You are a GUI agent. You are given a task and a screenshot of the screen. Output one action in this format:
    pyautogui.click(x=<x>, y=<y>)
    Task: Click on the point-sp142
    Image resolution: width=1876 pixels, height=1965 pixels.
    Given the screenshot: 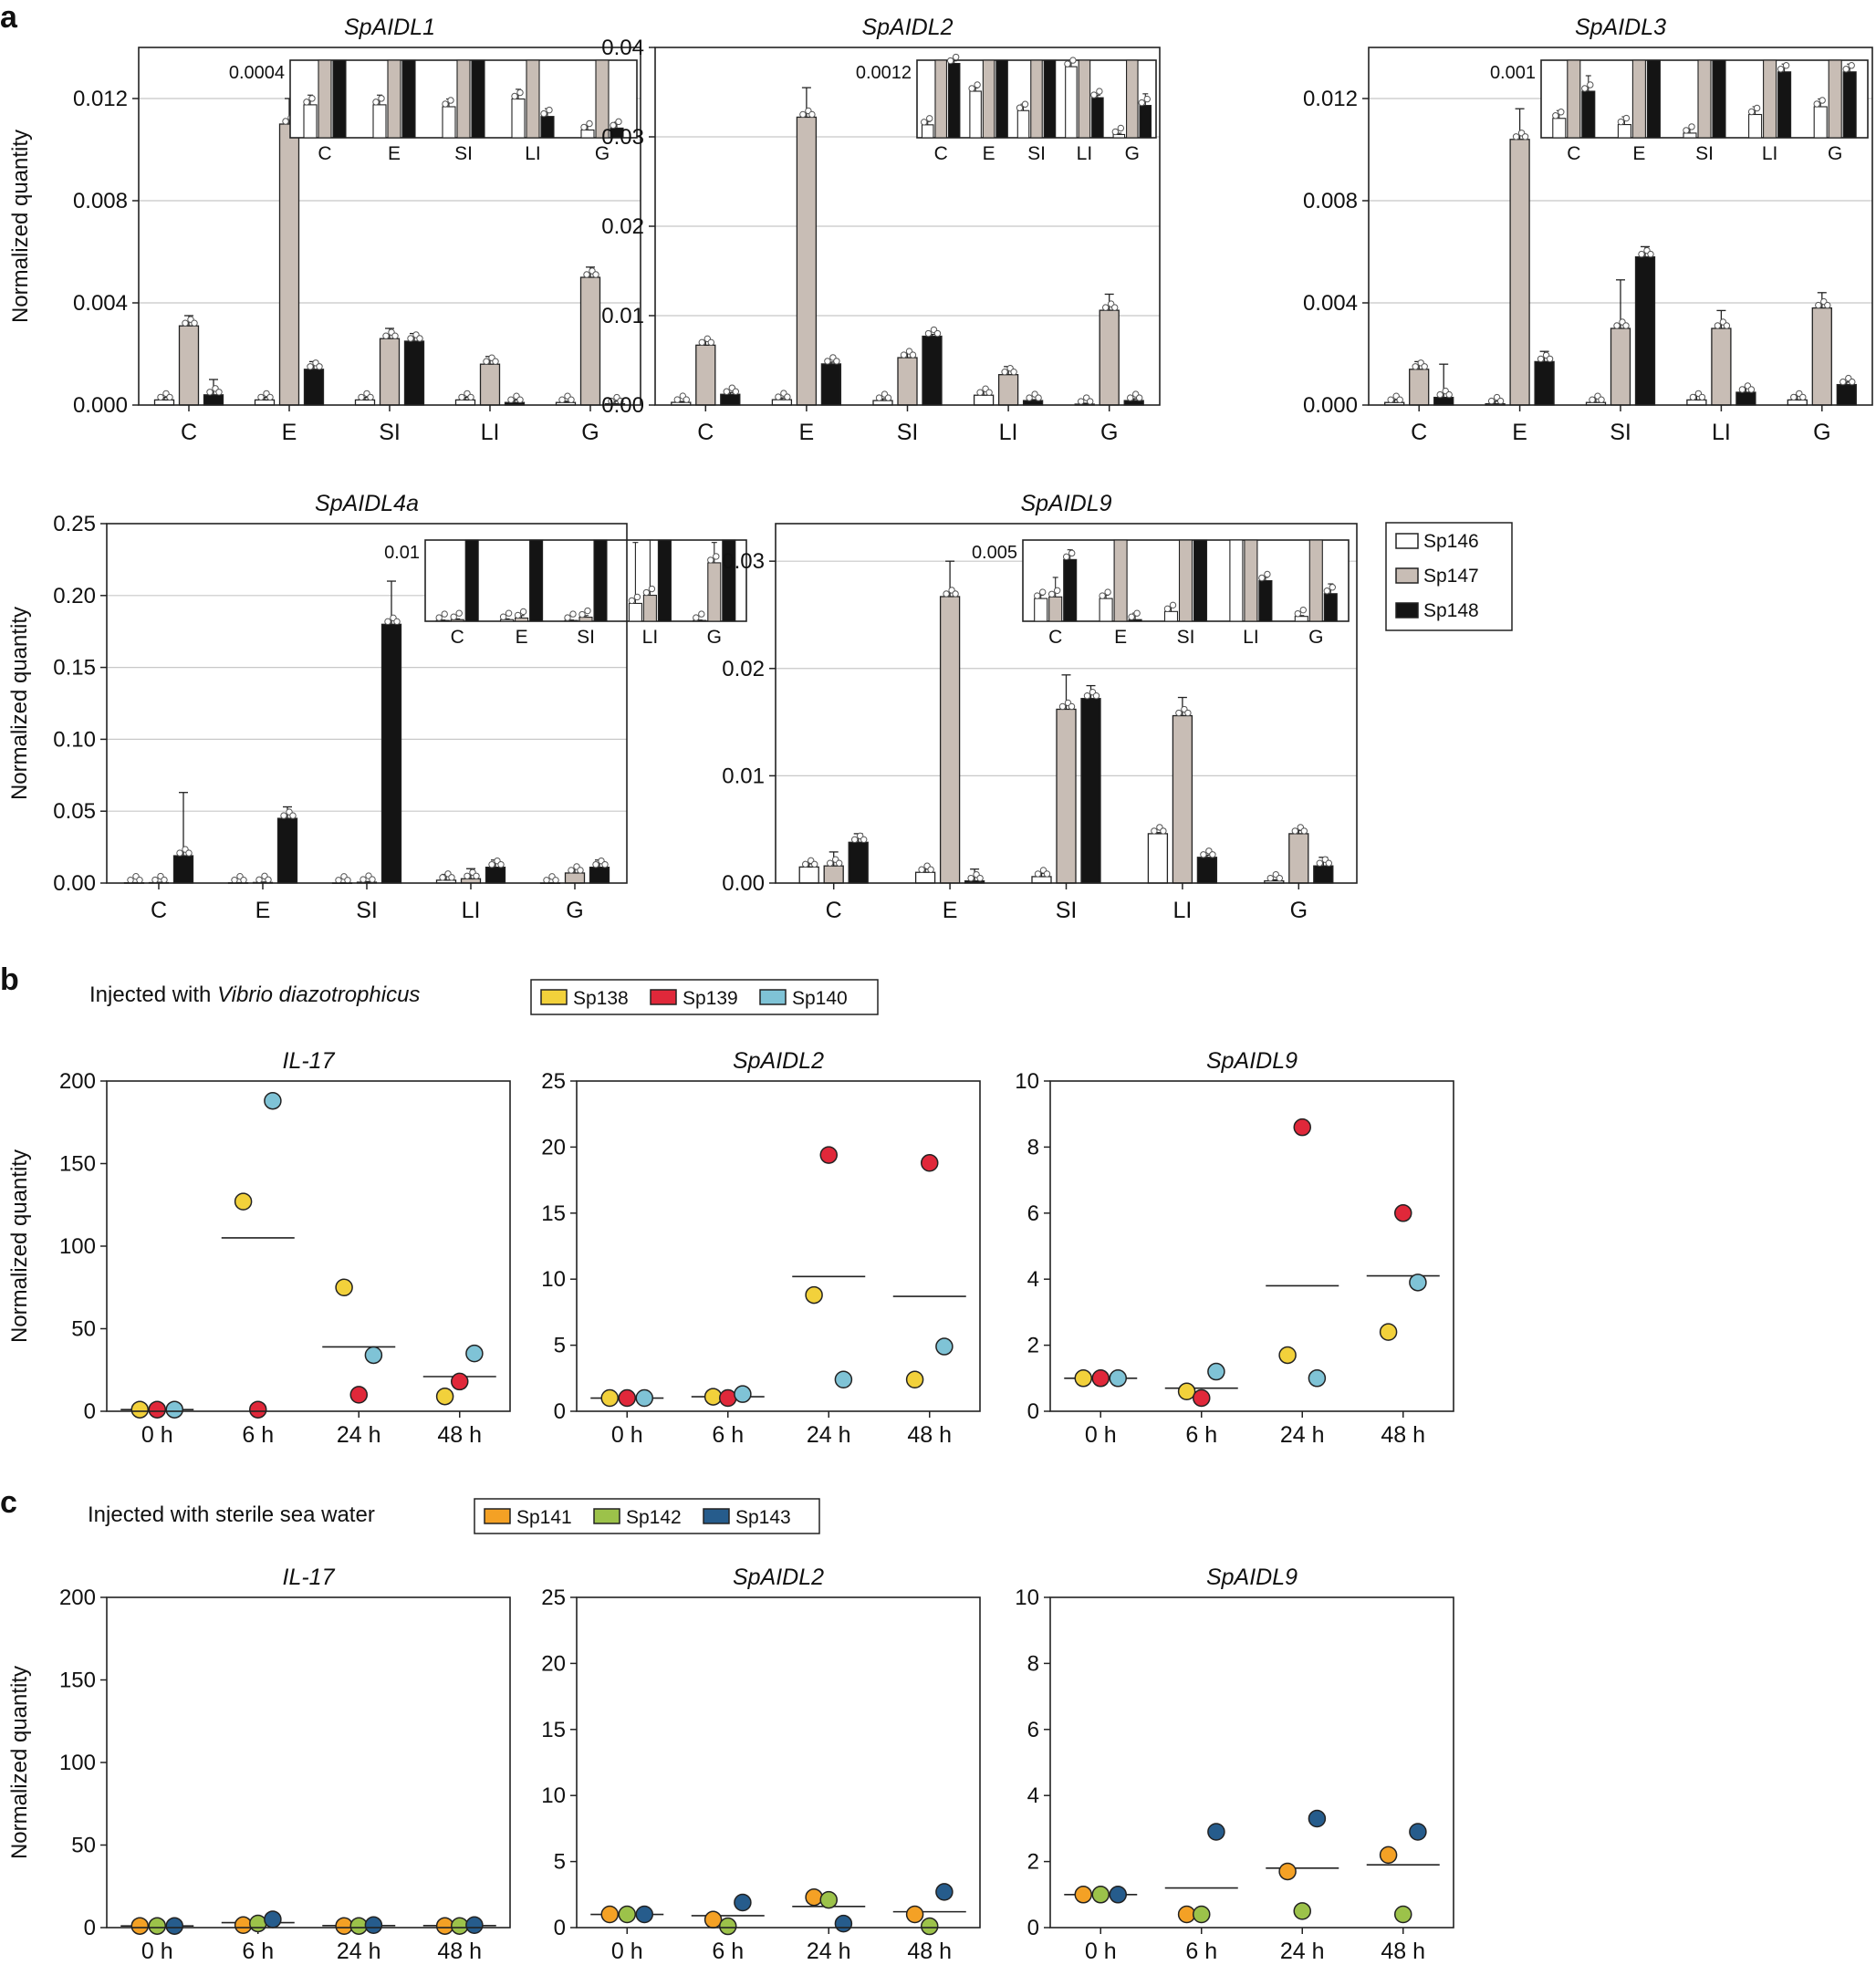 What is the action you would take?
    pyautogui.click(x=627, y=1914)
    